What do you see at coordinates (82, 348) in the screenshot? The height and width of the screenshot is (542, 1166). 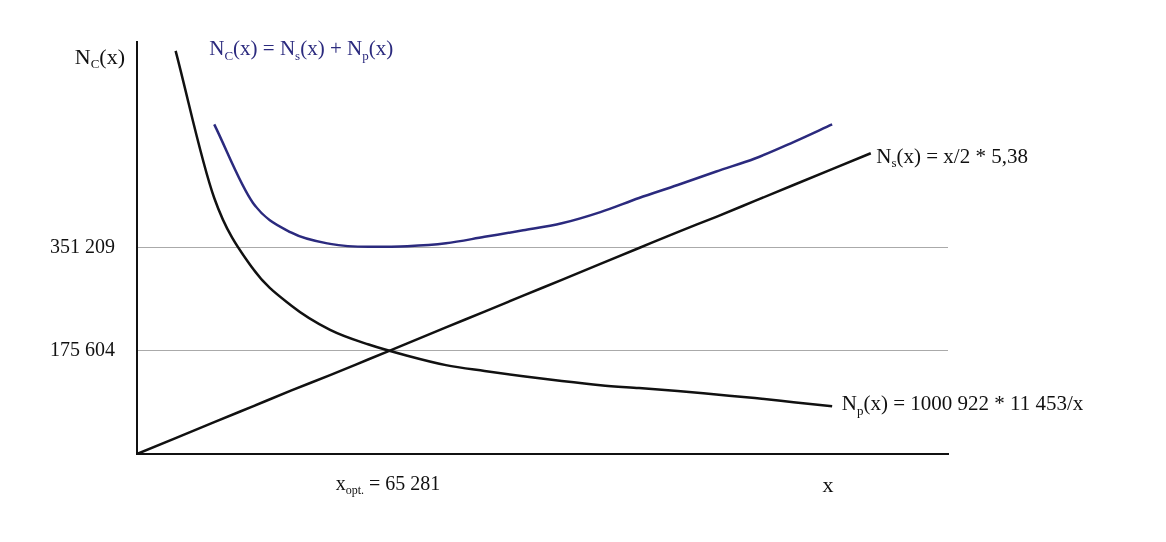 I see `y-tick-label: 175 604` at bounding box center [82, 348].